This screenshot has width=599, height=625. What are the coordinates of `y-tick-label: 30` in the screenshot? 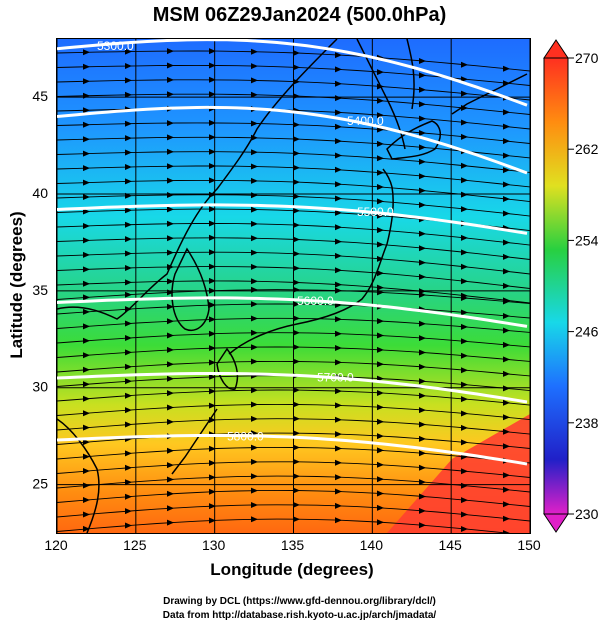 It's located at (40, 387).